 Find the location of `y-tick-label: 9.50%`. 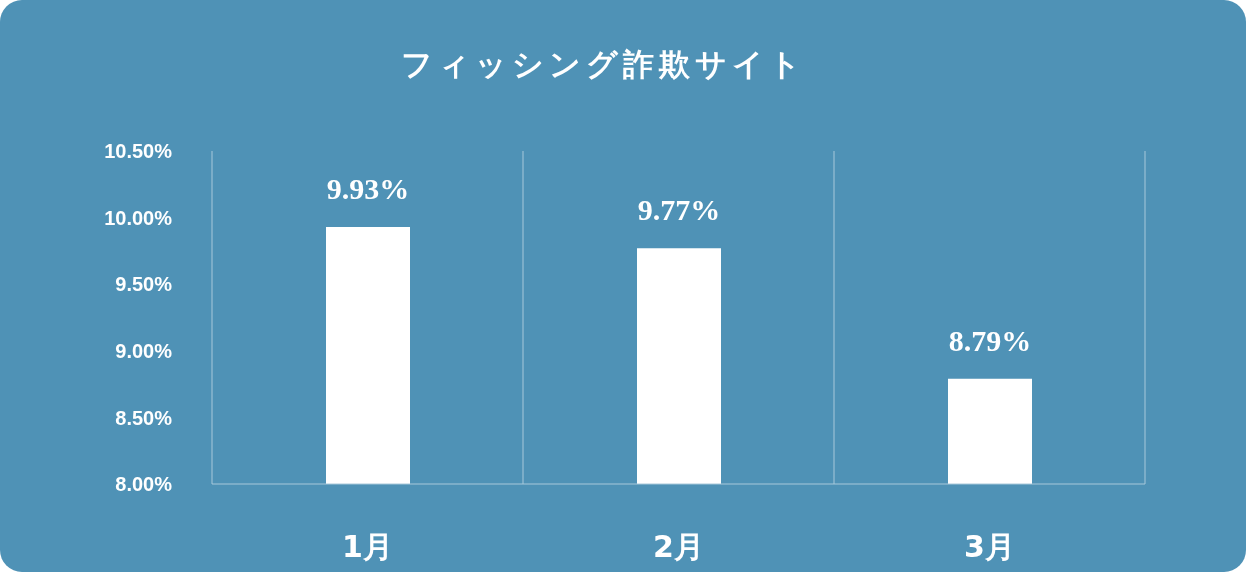

y-tick-label: 9.50% is located at coordinates (144, 284).